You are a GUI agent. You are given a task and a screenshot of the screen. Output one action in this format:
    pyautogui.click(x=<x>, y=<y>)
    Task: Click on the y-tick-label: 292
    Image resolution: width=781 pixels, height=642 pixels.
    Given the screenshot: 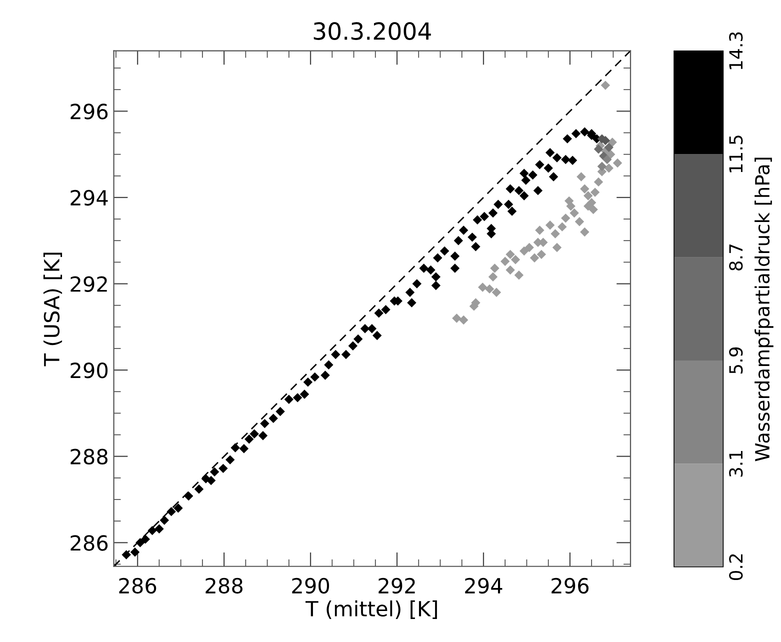 What is the action you would take?
    pyautogui.click(x=88, y=284)
    